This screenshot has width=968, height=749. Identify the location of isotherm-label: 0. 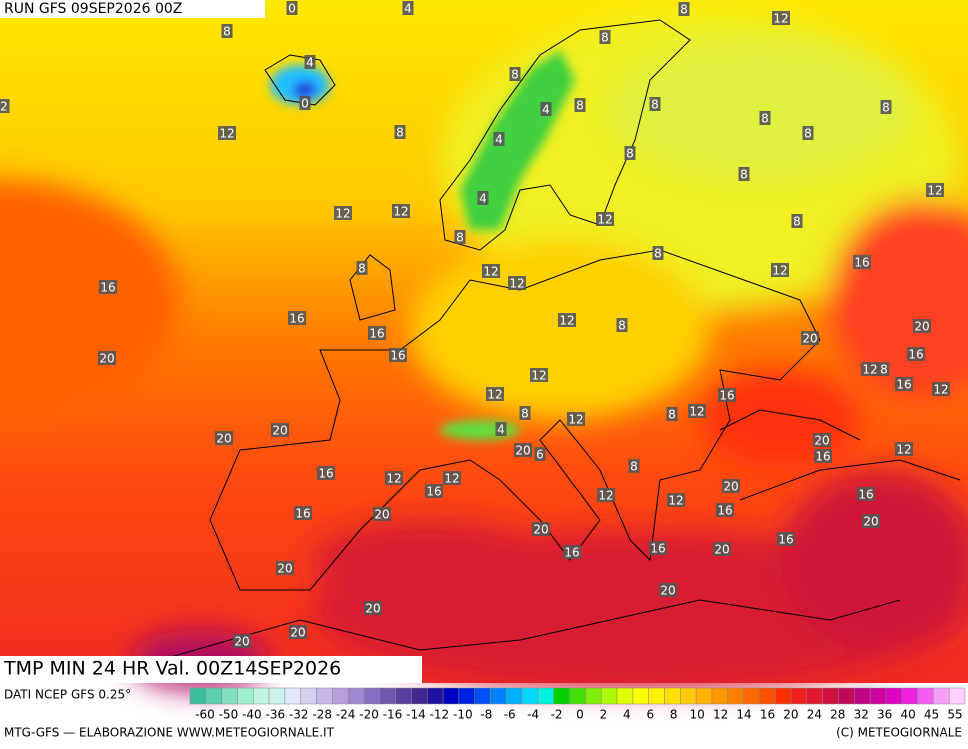
(292, 9).